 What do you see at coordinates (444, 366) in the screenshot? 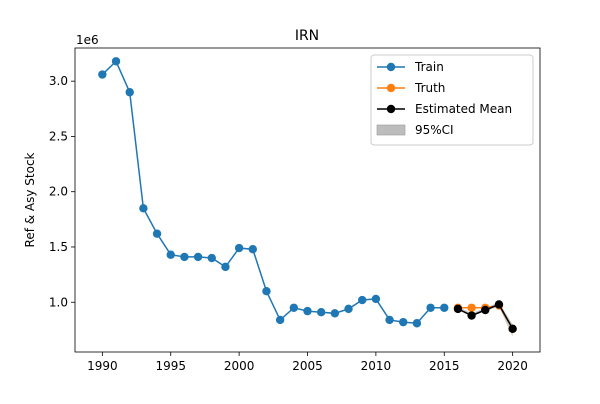
I see `x-tick-label: 2015` at bounding box center [444, 366].